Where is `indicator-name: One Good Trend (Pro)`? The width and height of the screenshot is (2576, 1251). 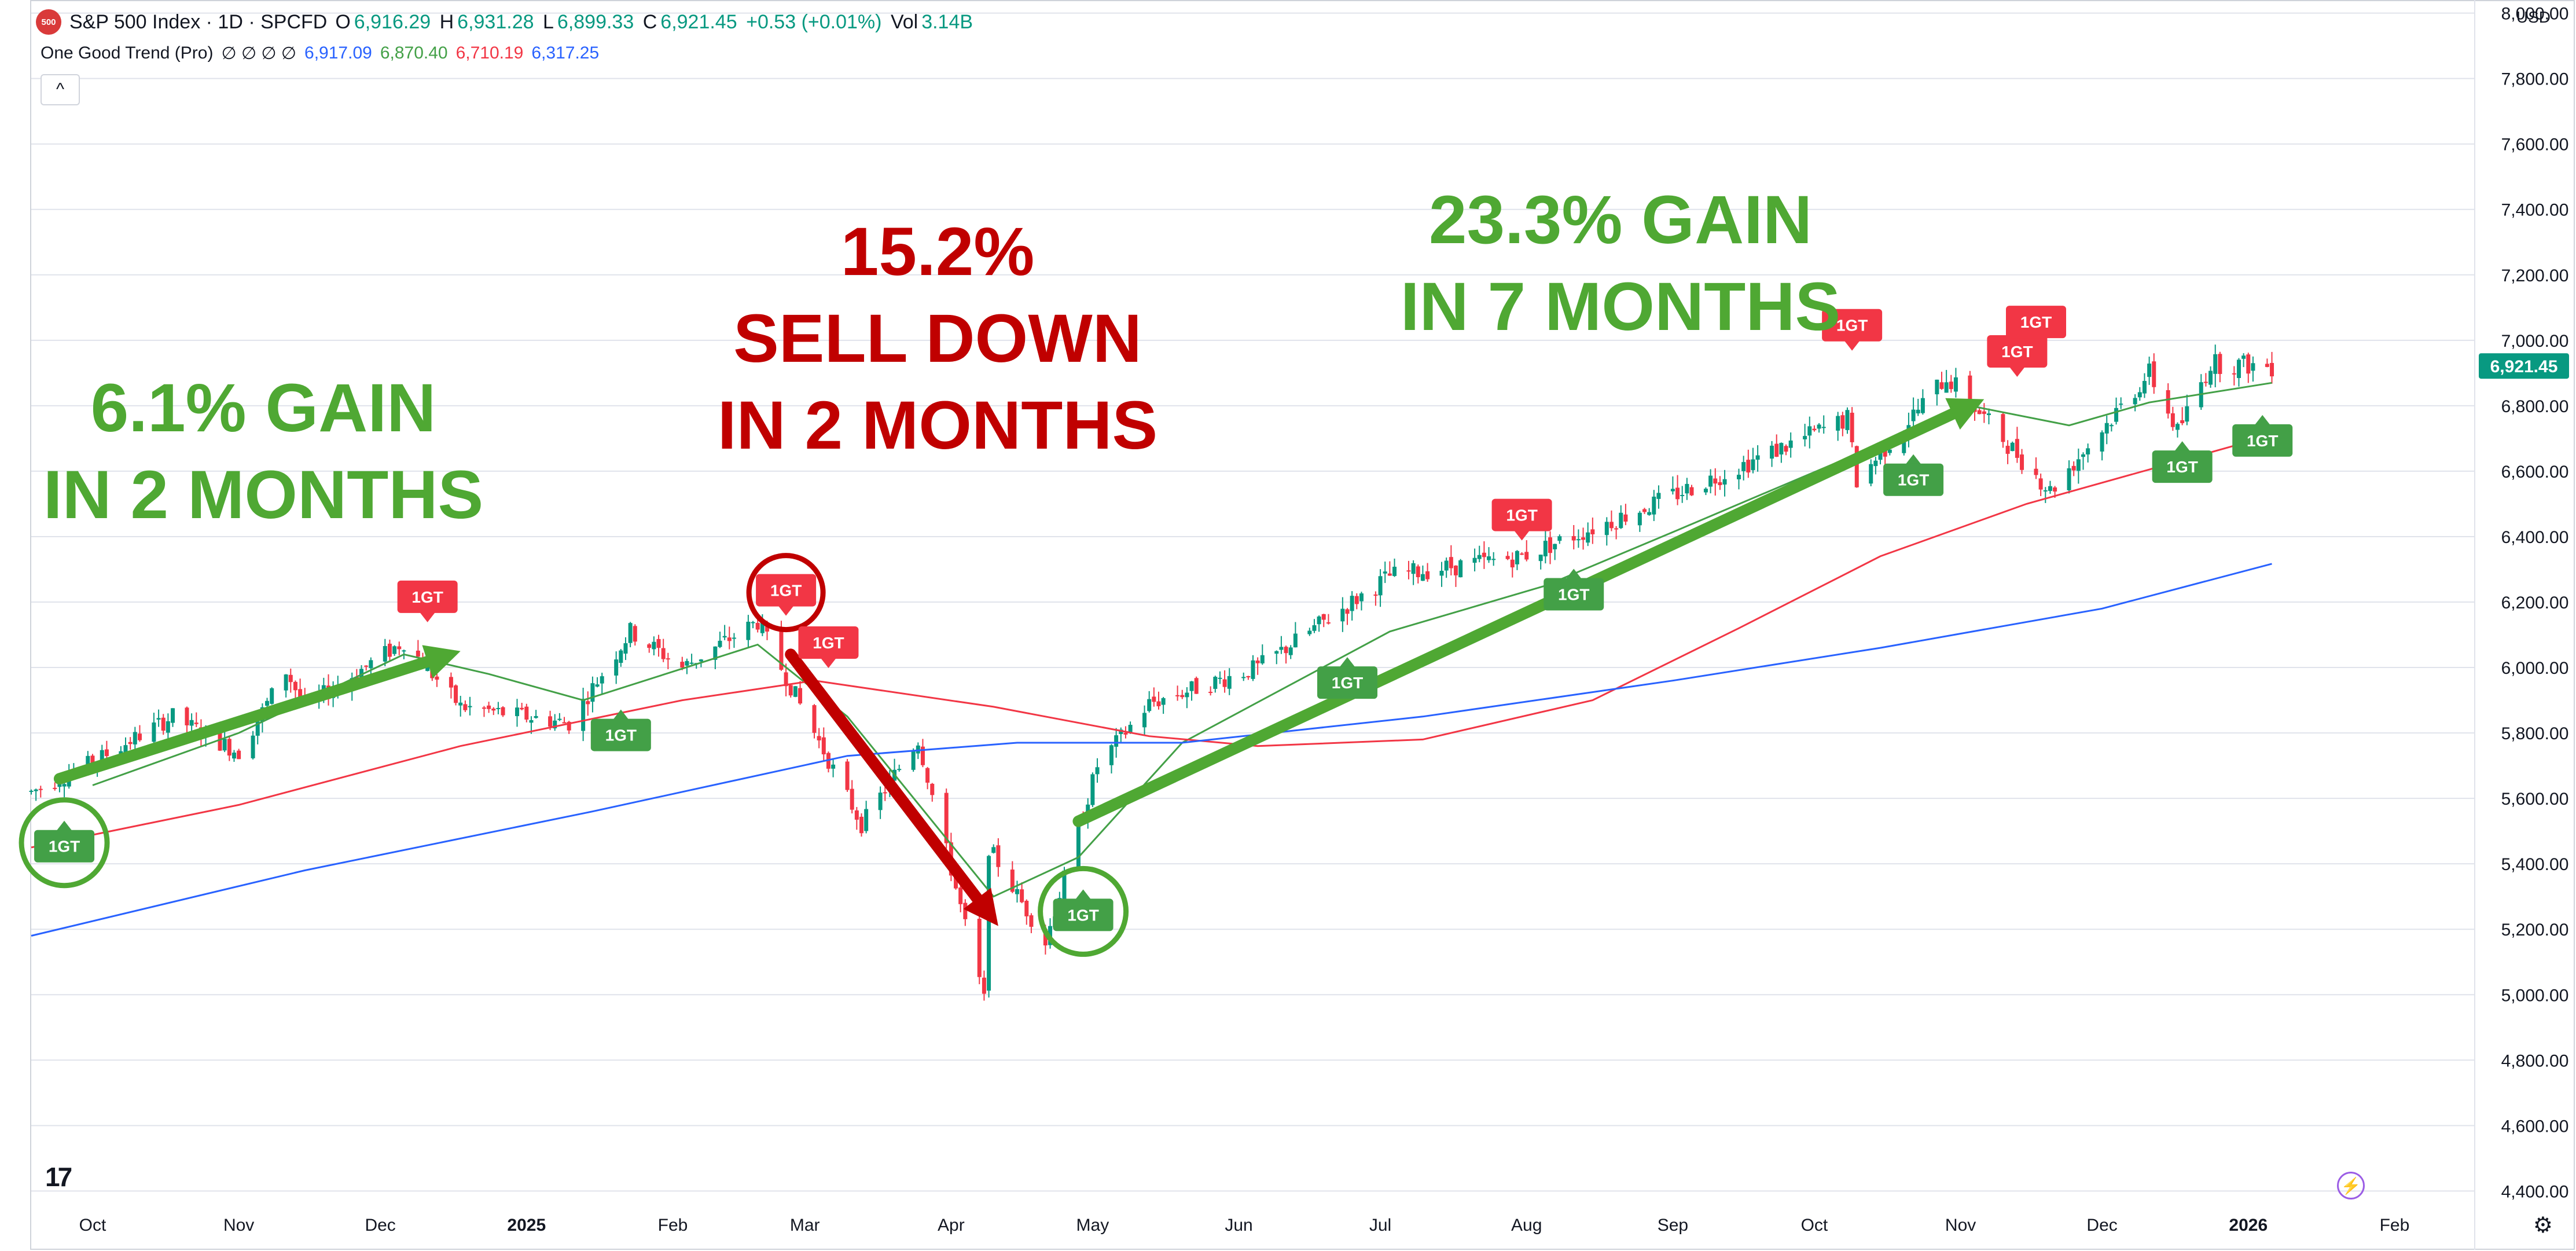
indicator-name: One Good Trend (Pro) is located at coordinates (127, 53).